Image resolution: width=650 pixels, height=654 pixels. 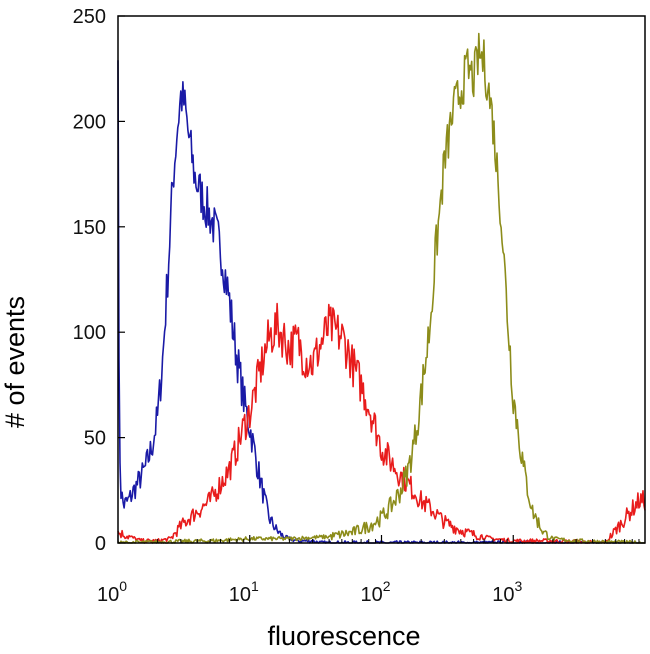 I want to click on x-tick-label: 10⁰, so click(x=112, y=592).